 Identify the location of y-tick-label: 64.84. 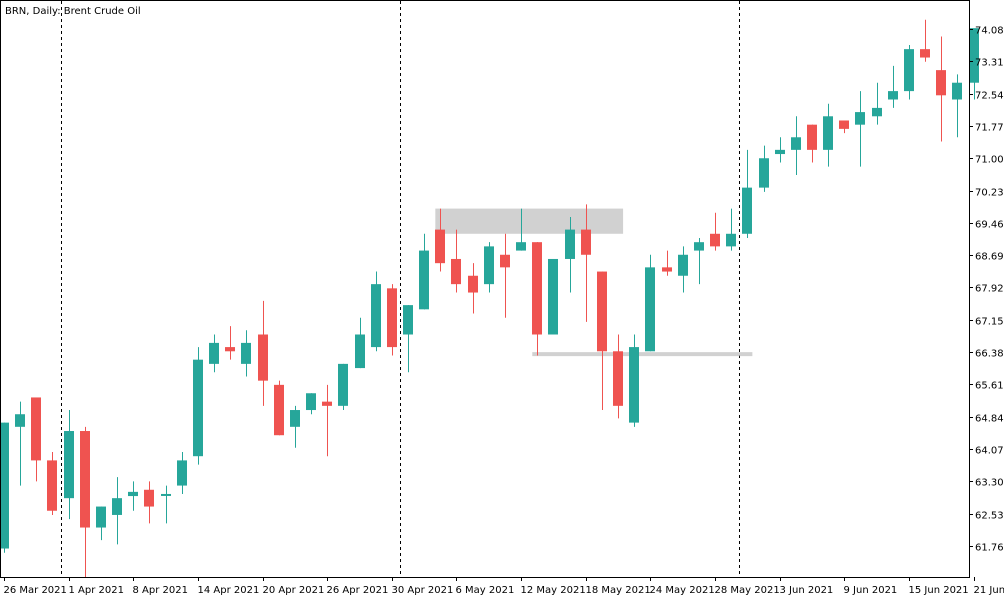
(989, 419).